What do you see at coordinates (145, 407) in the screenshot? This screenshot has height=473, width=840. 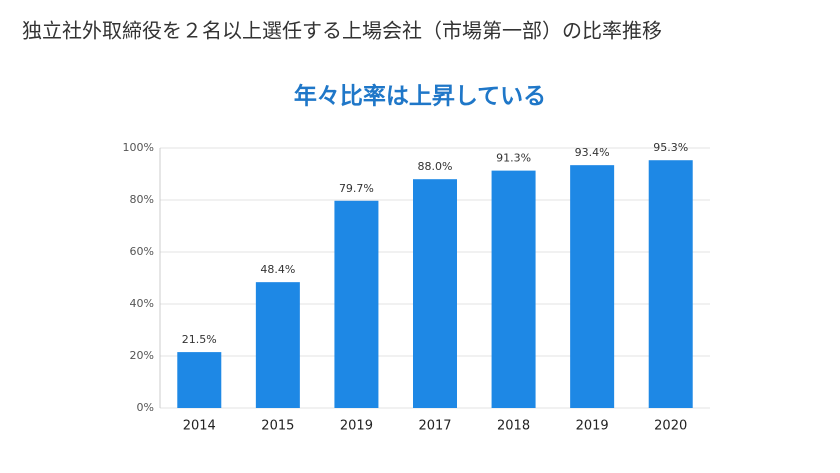 I see `y-tick-label: 0%` at bounding box center [145, 407].